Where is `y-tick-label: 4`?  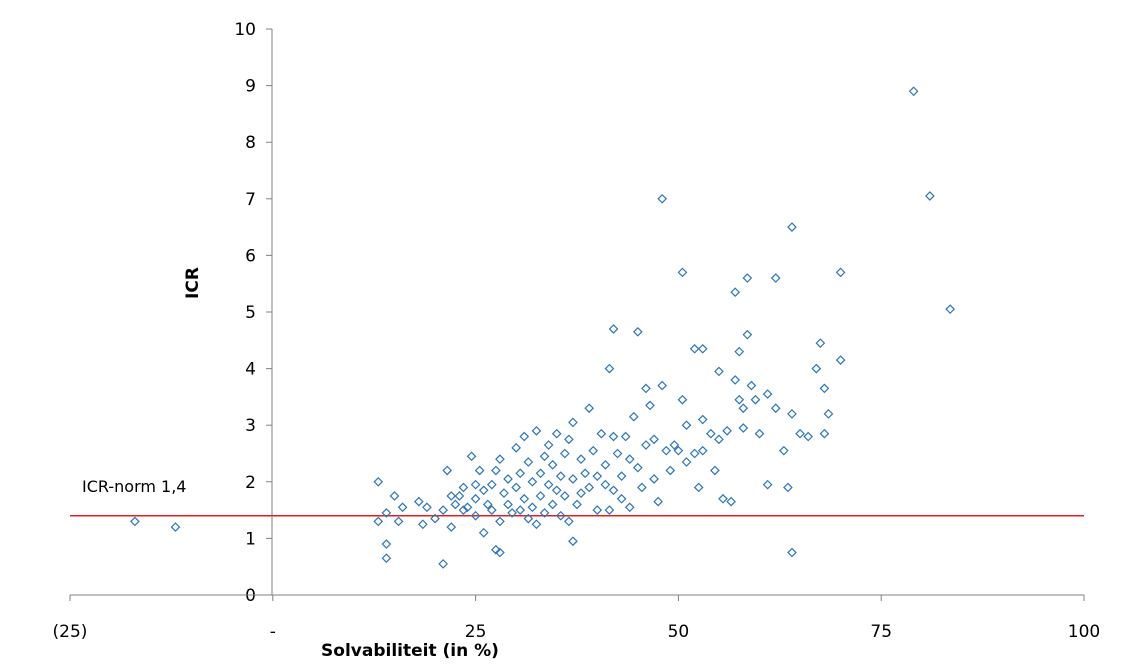
y-tick-label: 4 is located at coordinates (250, 370).